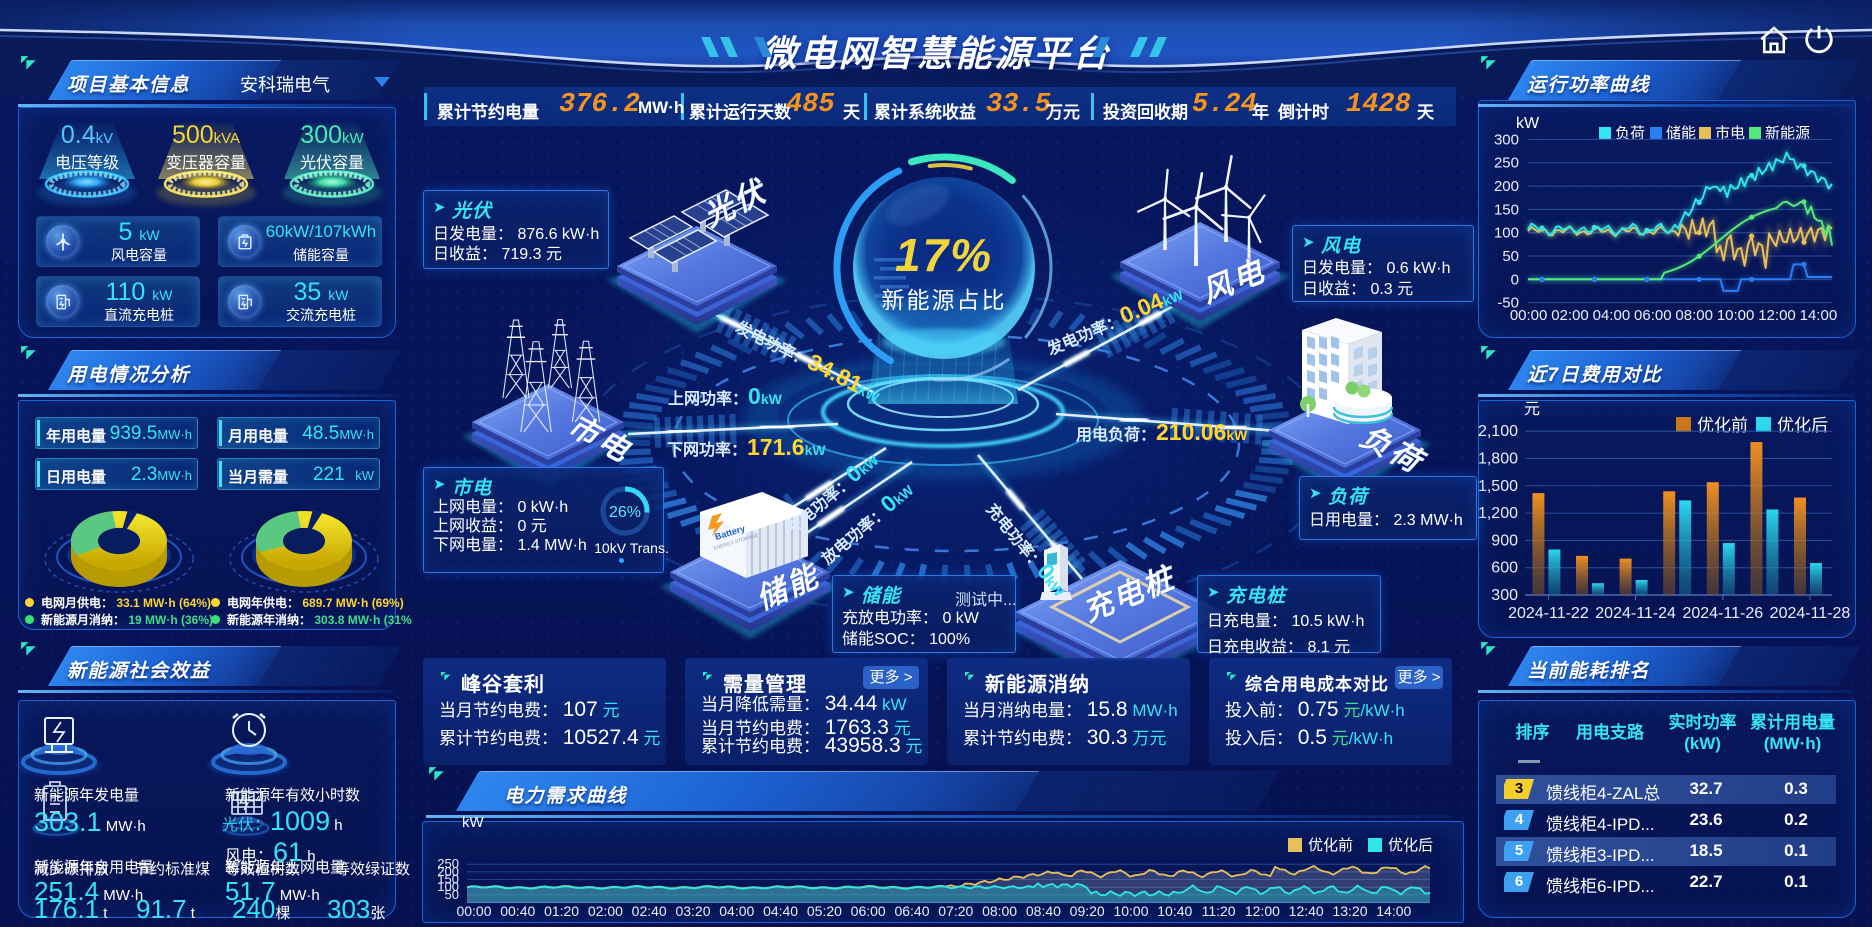 The width and height of the screenshot is (1872, 927). I want to click on svg-text: 1,500, so click(1498, 486).